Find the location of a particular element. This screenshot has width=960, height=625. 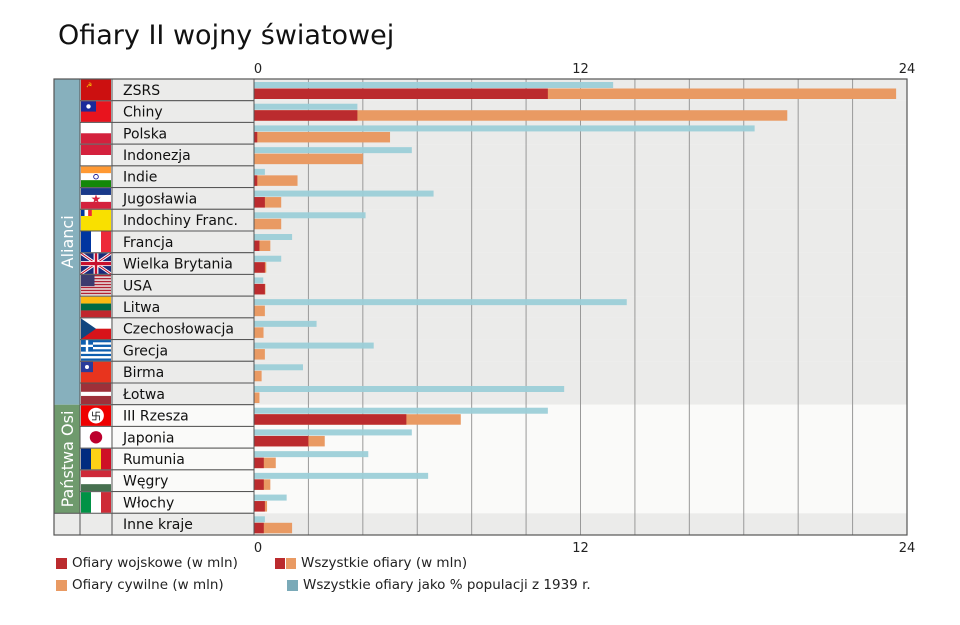

category-label: Jugosławia is located at coordinates (159, 199).